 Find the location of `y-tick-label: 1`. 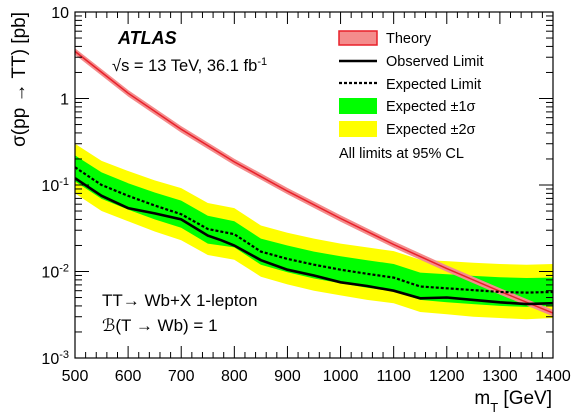

y-tick-label: 1 is located at coordinates (64, 100).